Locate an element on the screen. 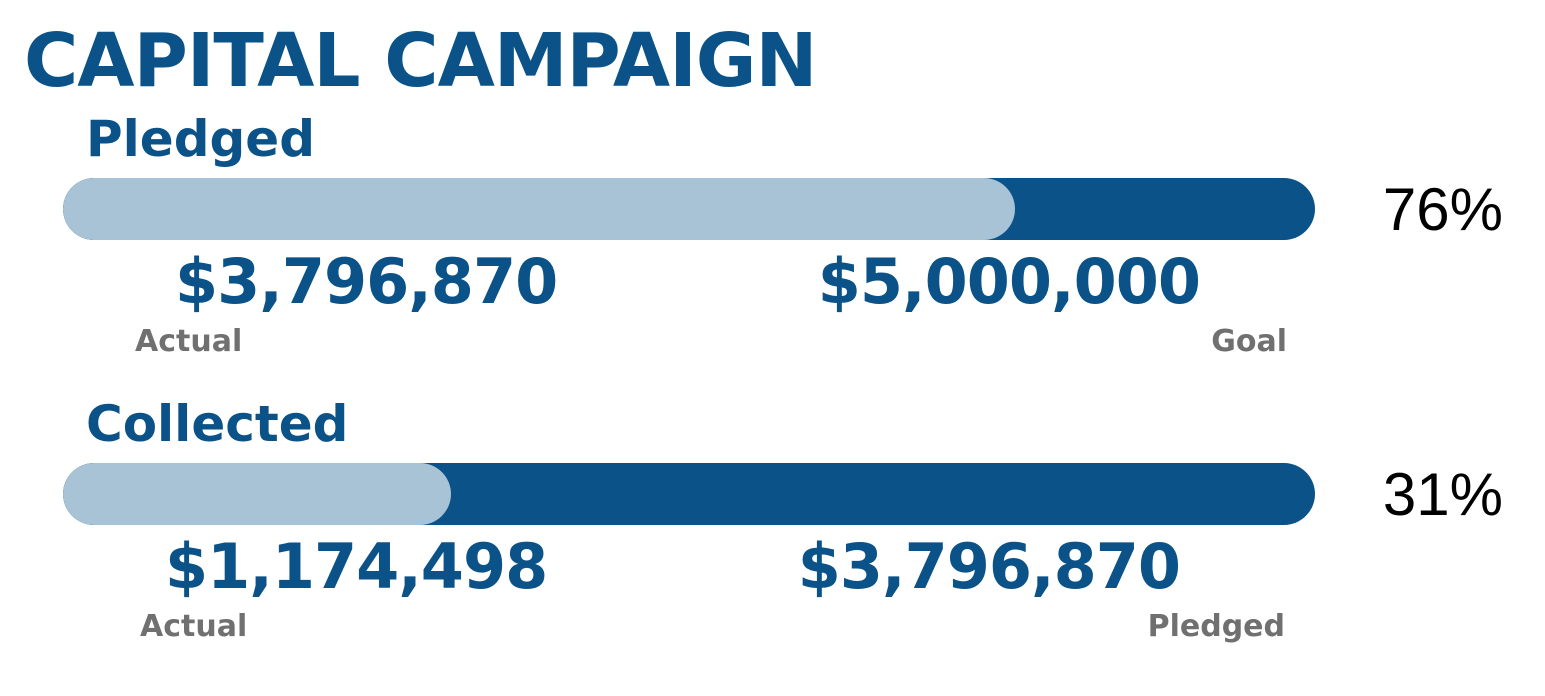 The image size is (1545, 696). pledged-percent: 76% is located at coordinates (1442, 209).